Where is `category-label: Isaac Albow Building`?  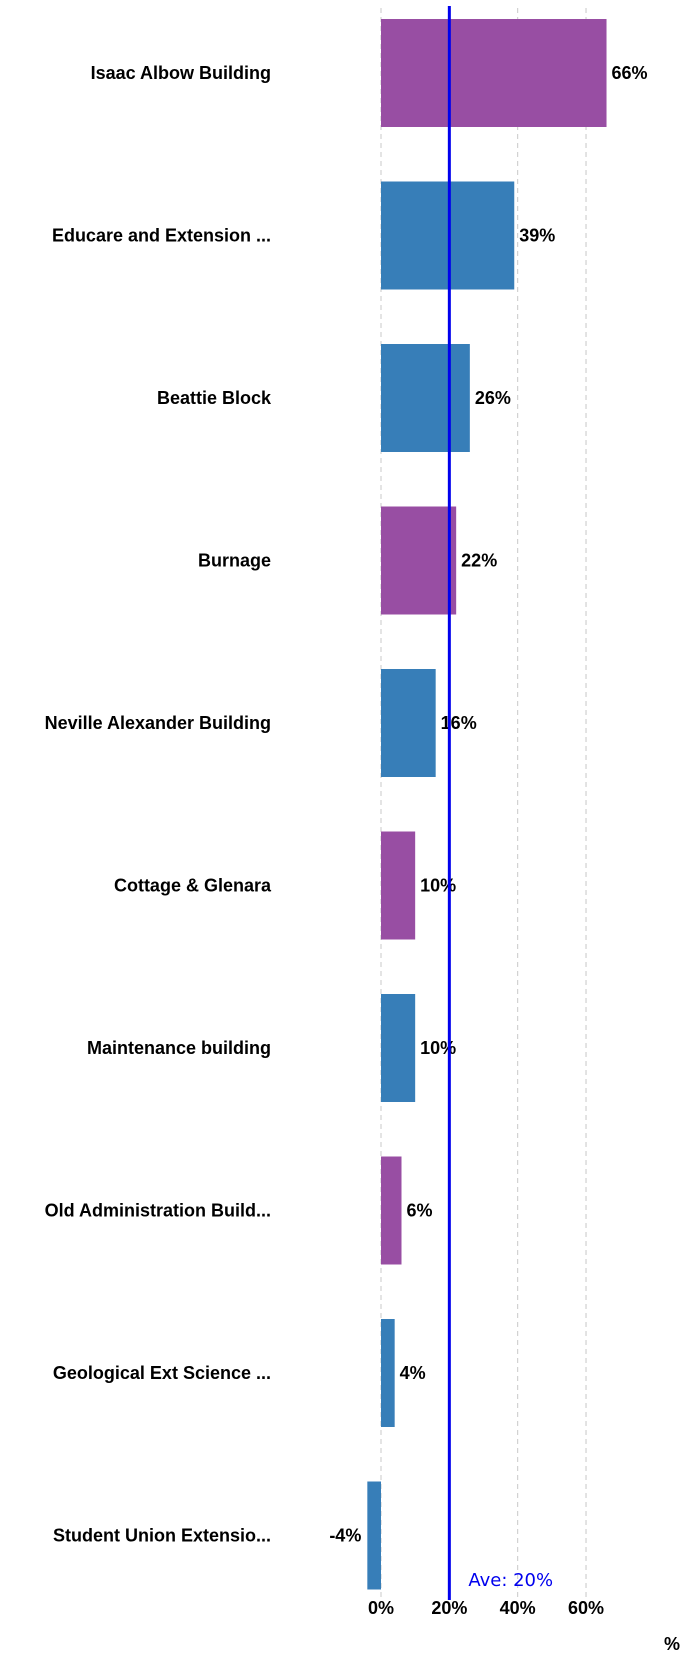 category-label: Isaac Albow Building is located at coordinates (181, 73).